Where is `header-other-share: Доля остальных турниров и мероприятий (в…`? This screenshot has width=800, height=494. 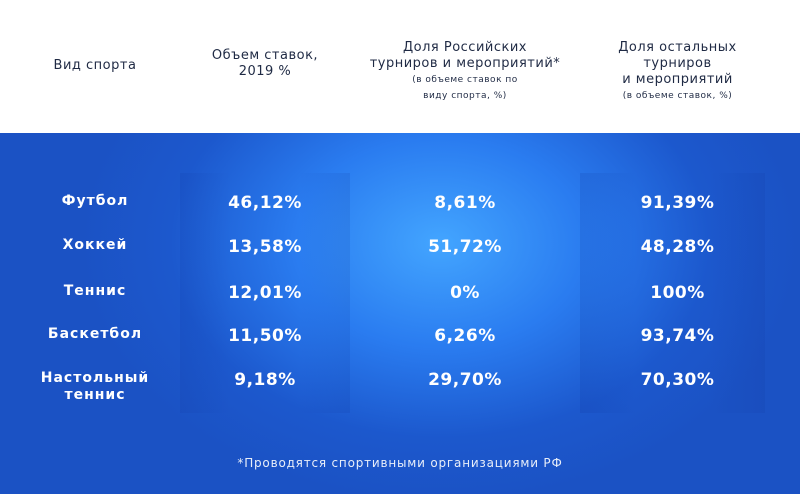
header-other-share: Доля остальных турниров и мероприятий (в… is located at coordinates (677, 72).